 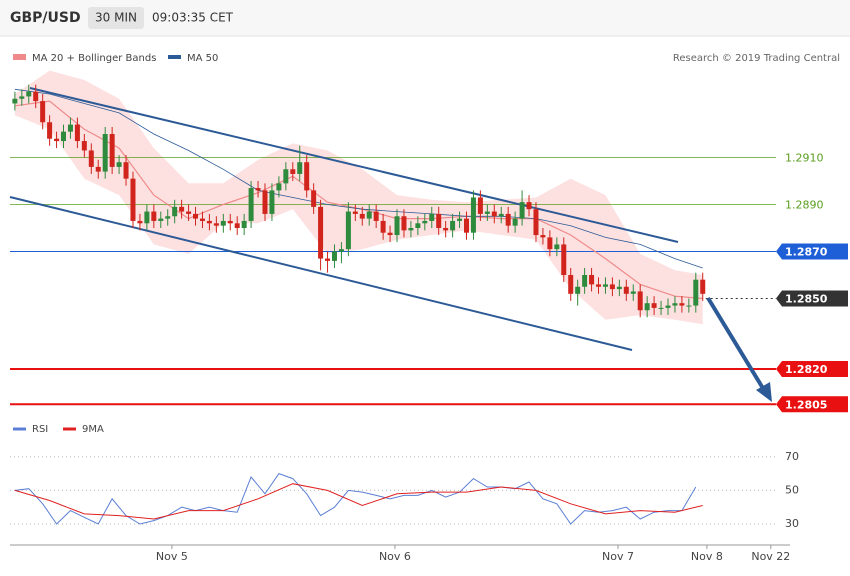 I want to click on x-tick-label: Nov 22, so click(x=770, y=556).